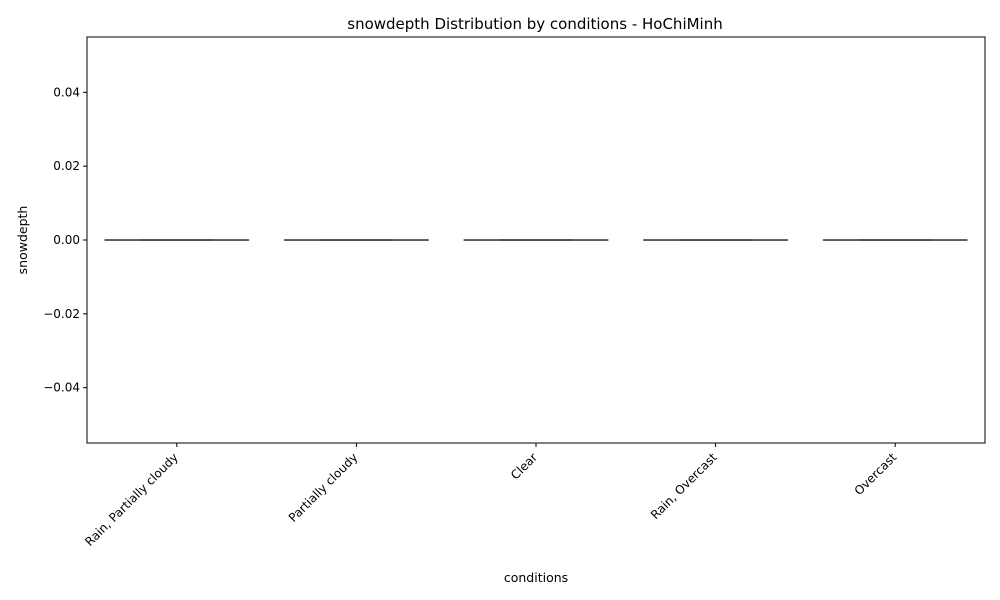 The image size is (1000, 600). What do you see at coordinates (131, 499) in the screenshot?
I see `x-tick-label: Rain, Partially cloudy` at bounding box center [131, 499].